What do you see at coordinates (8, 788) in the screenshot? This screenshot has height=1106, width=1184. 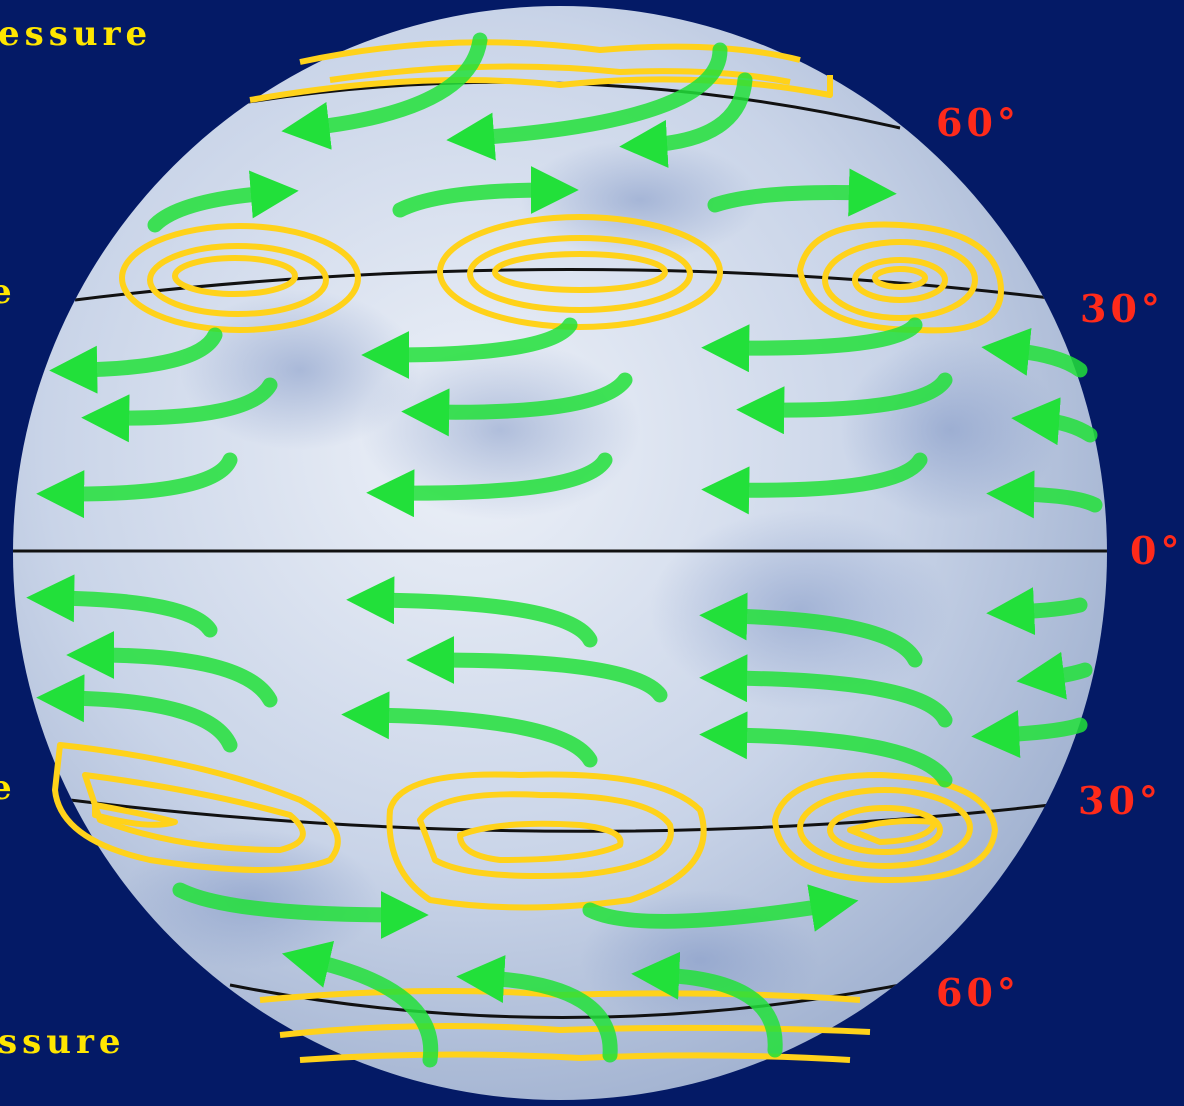 I see `edge-label-fragment-lower: e` at bounding box center [8, 788].